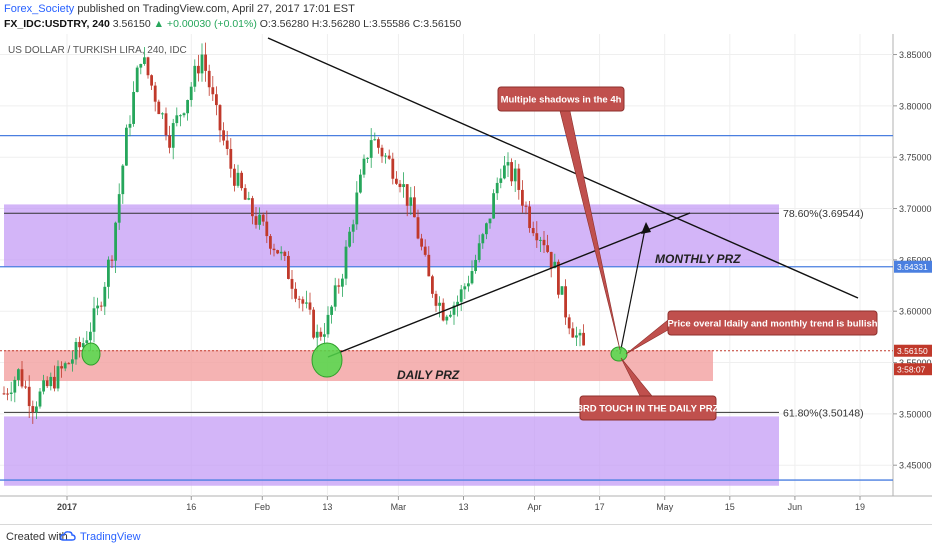  Describe the element at coordinates (619, 354) in the screenshot. I see `touch-marker` at that location.